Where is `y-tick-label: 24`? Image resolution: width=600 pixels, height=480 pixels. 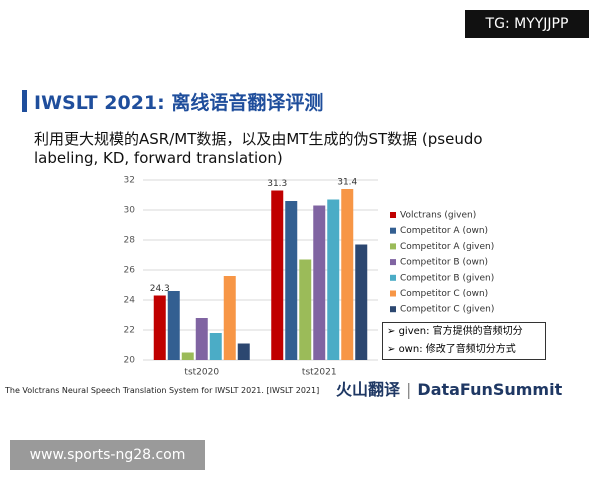 y-tick-label: 24 is located at coordinates (130, 301).